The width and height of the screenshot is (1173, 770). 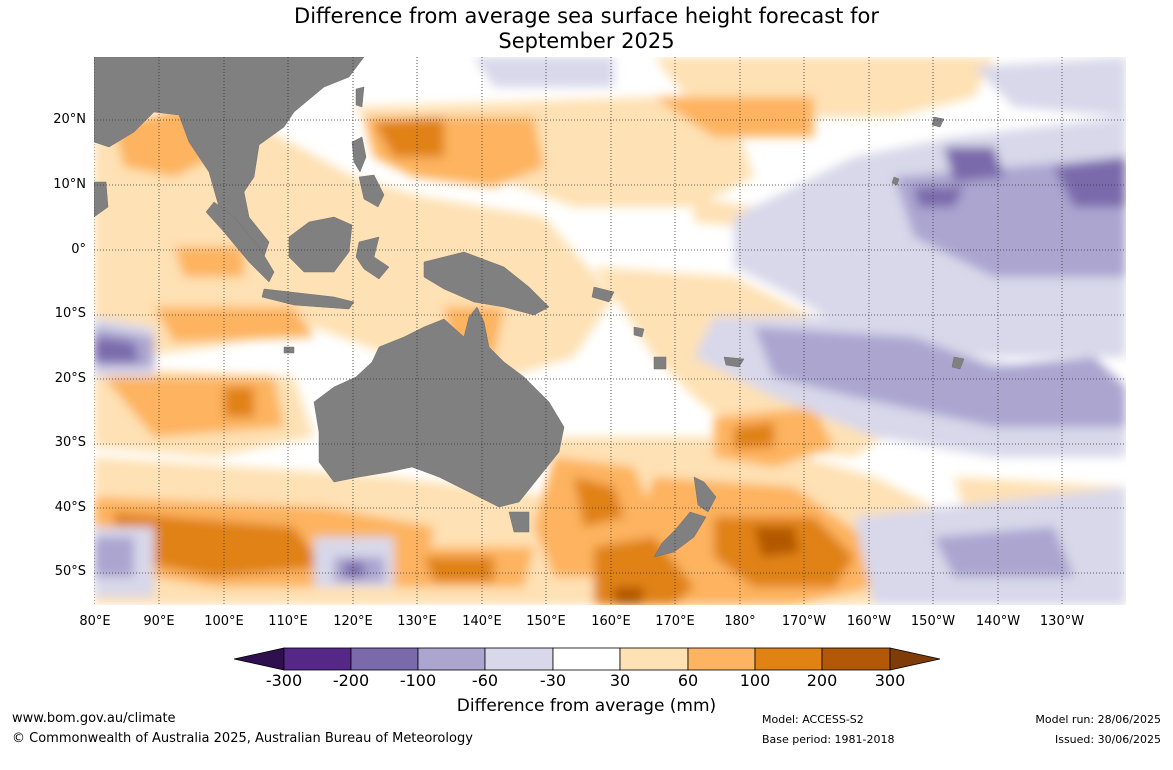 What do you see at coordinates (288, 621) in the screenshot?
I see `lon-label-110e: 110°E` at bounding box center [288, 621].